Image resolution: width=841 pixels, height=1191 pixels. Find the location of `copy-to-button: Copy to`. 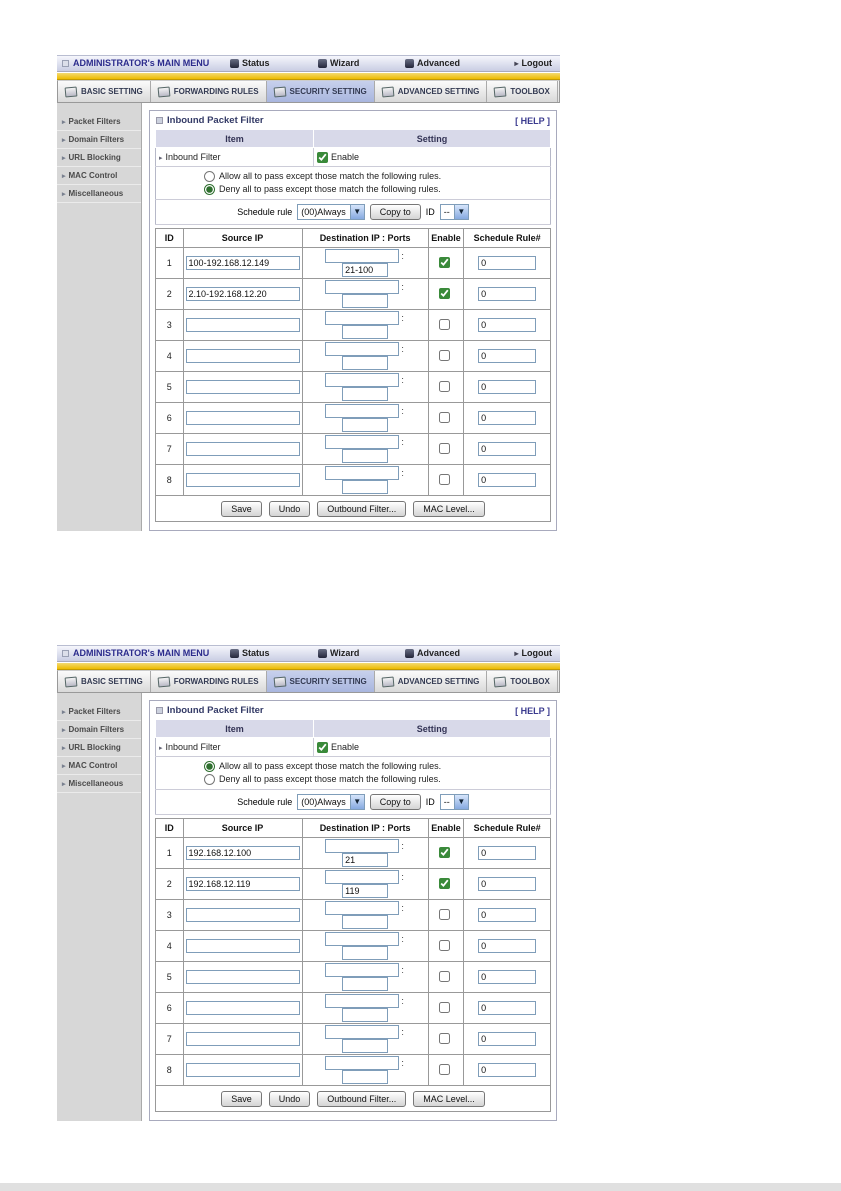

copy-to-button: Copy to is located at coordinates (395, 802).